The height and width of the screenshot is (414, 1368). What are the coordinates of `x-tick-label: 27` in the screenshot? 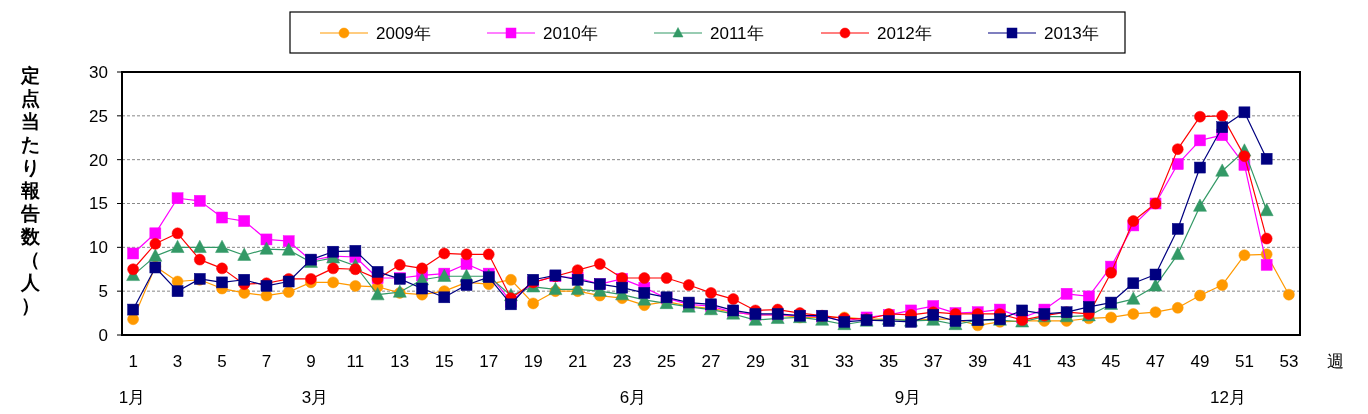 It's located at (711, 361).